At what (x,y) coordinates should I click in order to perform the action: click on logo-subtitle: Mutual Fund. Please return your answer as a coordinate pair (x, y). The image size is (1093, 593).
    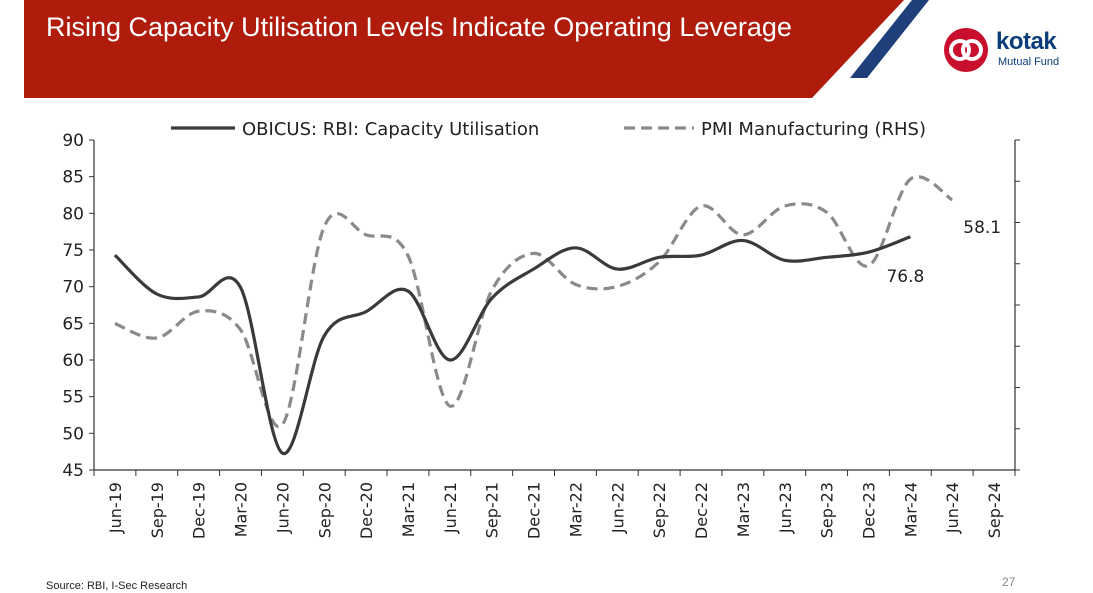
    Looking at the image, I should click on (1029, 62).